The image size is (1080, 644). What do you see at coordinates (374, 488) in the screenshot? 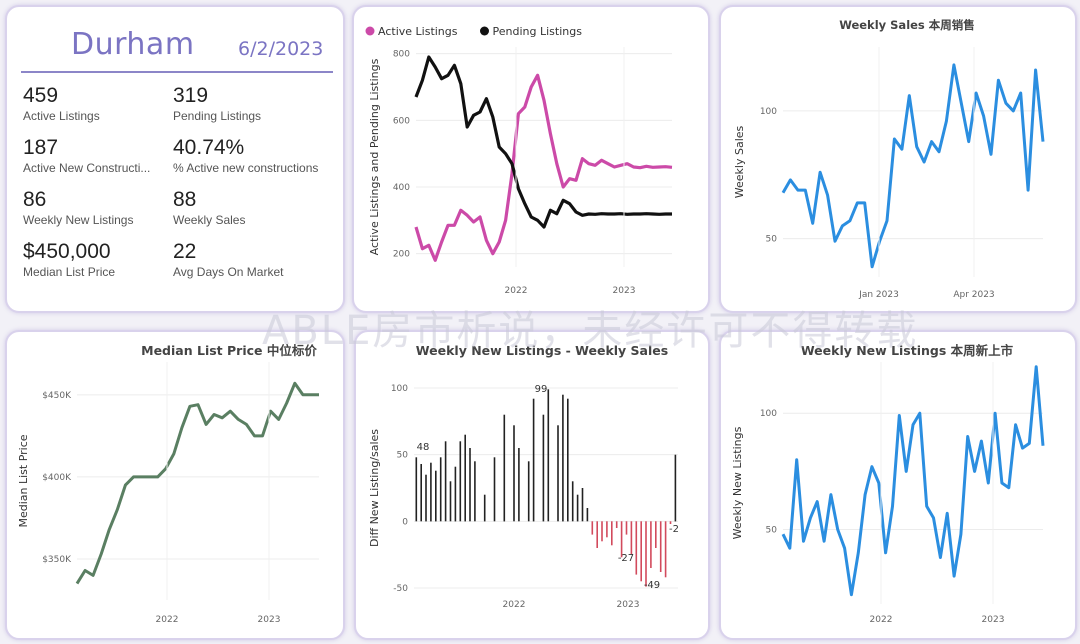
I see `y-axis-label: Diff New Listing/sales` at bounding box center [374, 488].